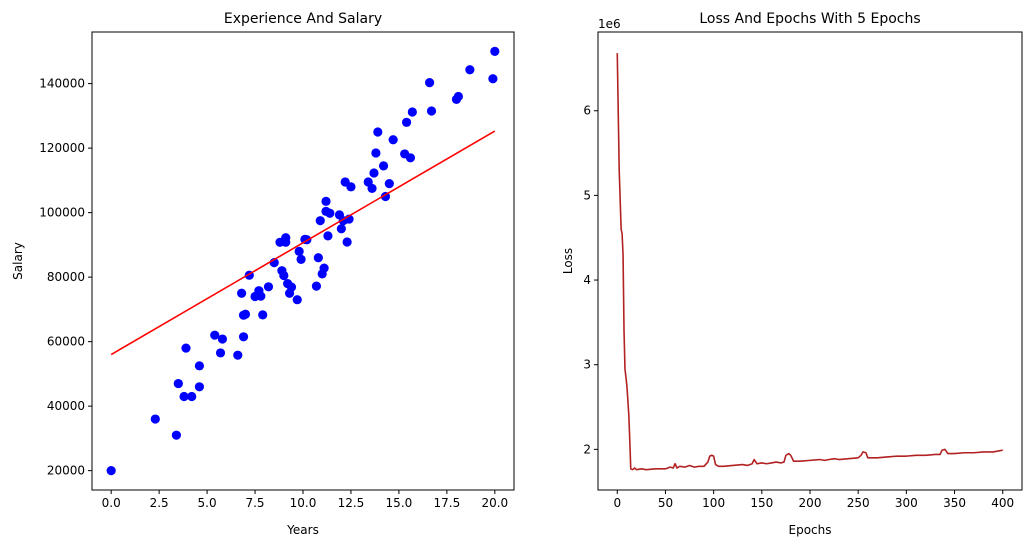 The image size is (1031, 547). What do you see at coordinates (66, 342) in the screenshot?
I see `y-tick-label: 60000` at bounding box center [66, 342].